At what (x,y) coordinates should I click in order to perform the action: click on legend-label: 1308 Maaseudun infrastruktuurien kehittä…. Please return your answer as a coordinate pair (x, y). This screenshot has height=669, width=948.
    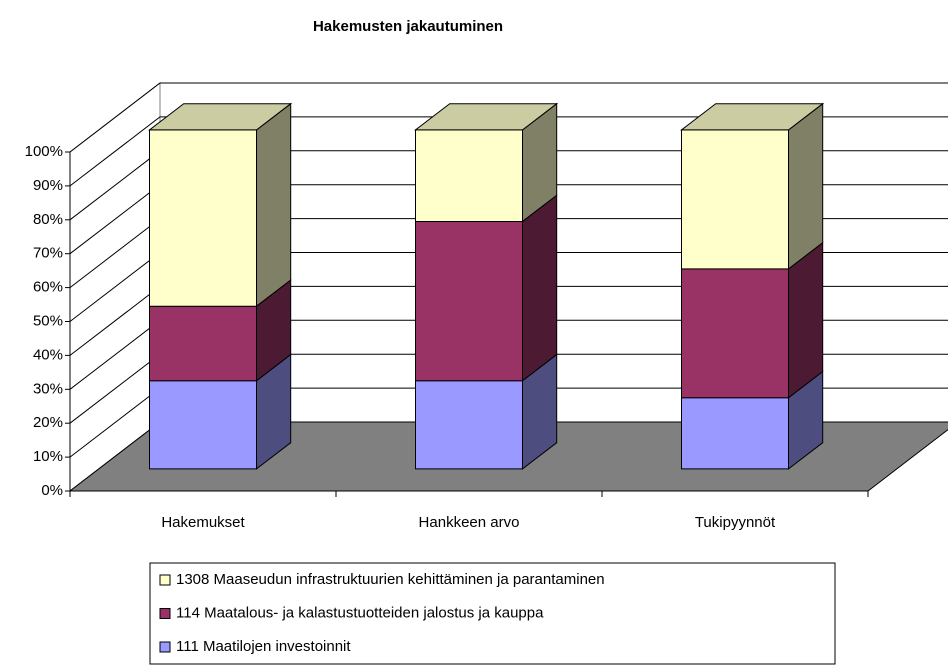
    Looking at the image, I should click on (390, 579).